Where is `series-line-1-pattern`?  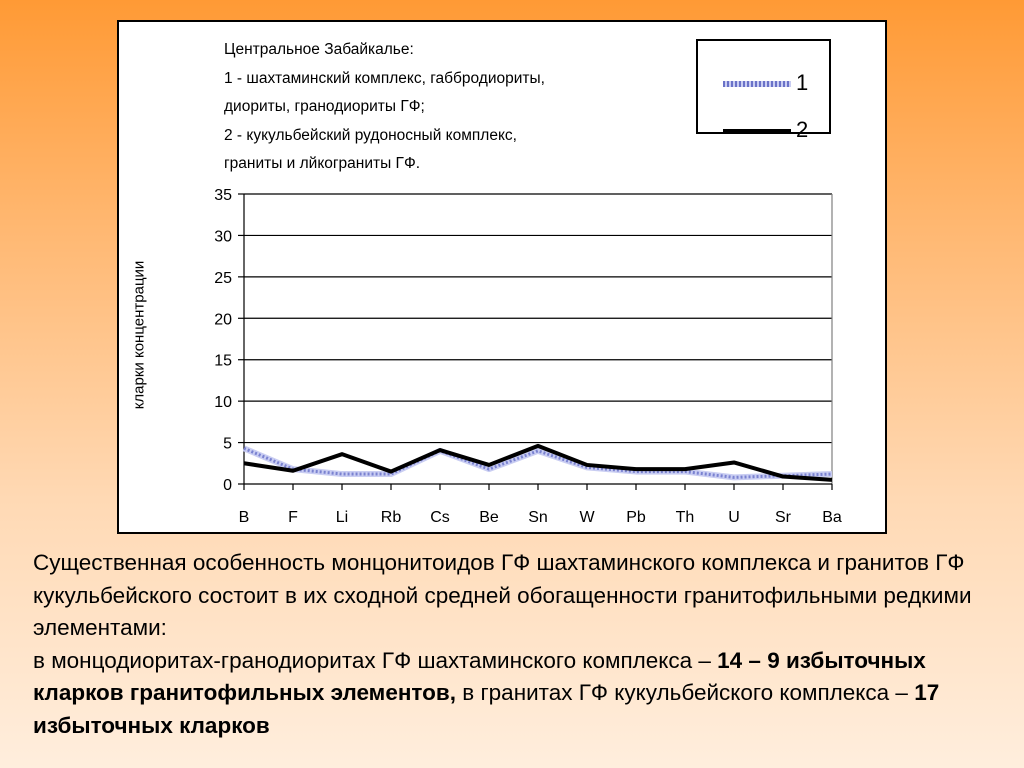
series-line-1-pattern is located at coordinates (538, 462).